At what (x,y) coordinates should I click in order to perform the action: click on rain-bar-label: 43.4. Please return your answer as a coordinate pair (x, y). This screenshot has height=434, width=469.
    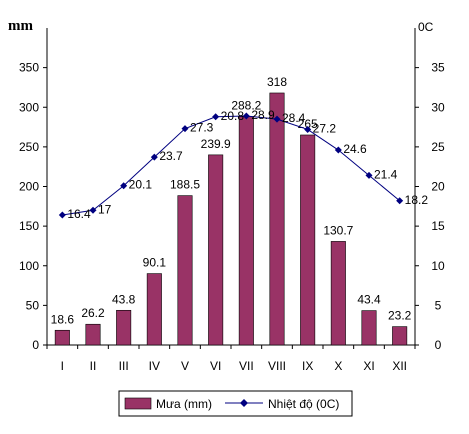
    Looking at the image, I should click on (369, 300).